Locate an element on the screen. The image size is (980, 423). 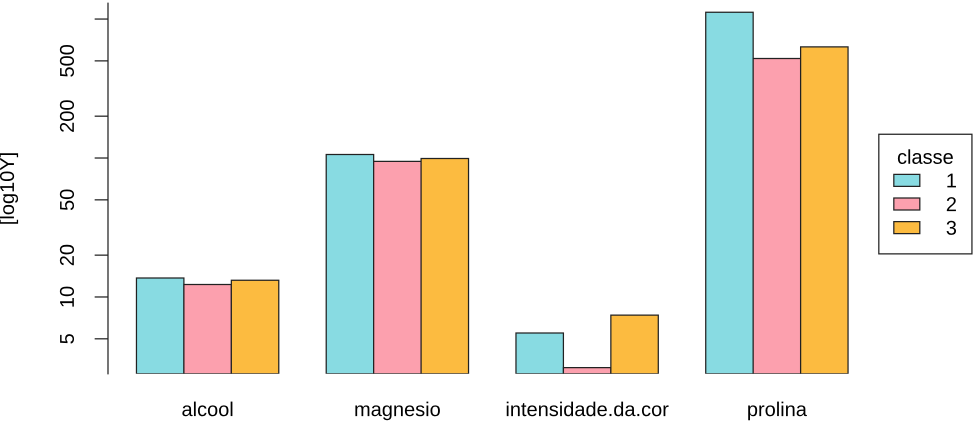
y-tick-label: 500 is located at coordinates (67, 60).